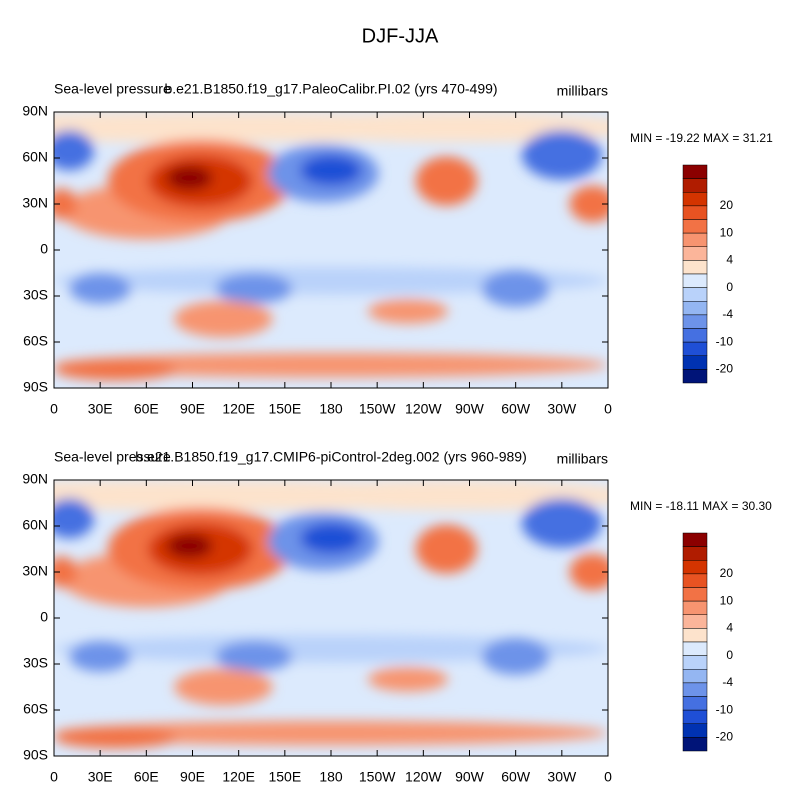 The image size is (800, 800). What do you see at coordinates (192, 777) in the screenshot?
I see `lon-label: 90E` at bounding box center [192, 777].